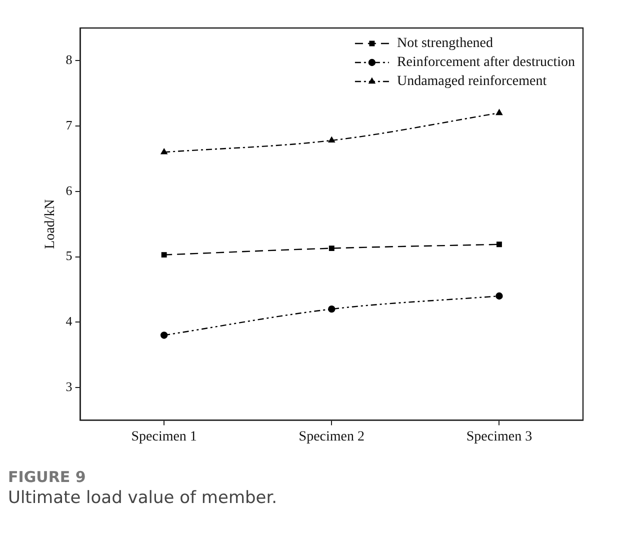  I want to click on legend-label: Undamaged reinforcement, so click(471, 82).